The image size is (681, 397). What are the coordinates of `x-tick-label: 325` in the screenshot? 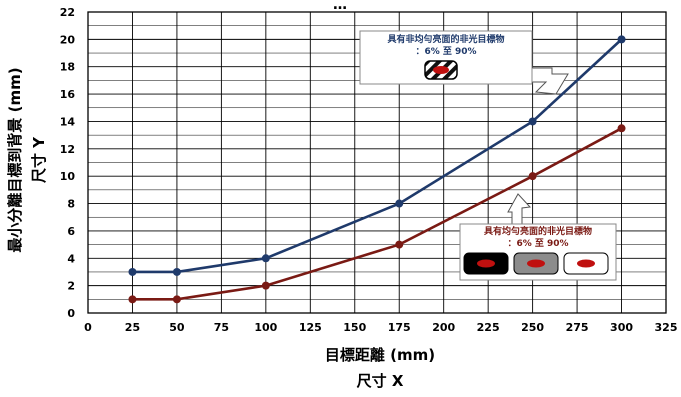 It's located at (666, 327).